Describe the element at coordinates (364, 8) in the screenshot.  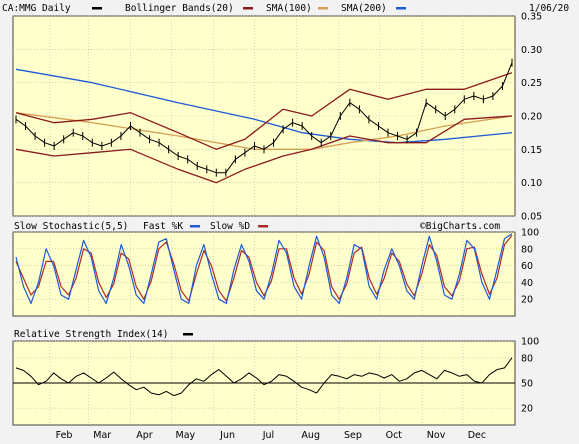
I see `legend-sma200: SMA(200)` at that location.